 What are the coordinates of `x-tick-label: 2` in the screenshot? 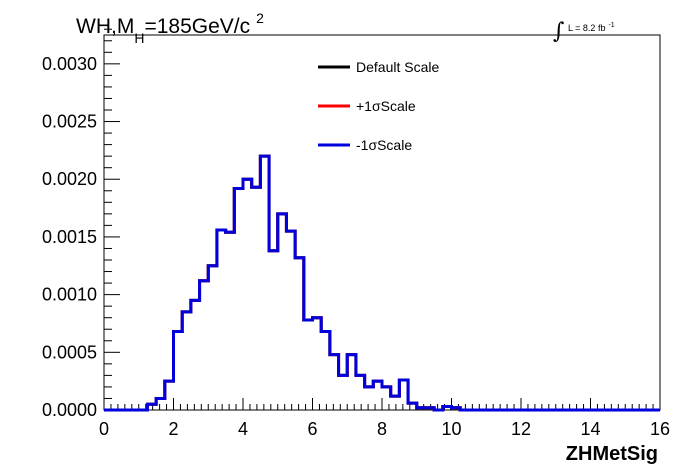 It's located at (173, 429).